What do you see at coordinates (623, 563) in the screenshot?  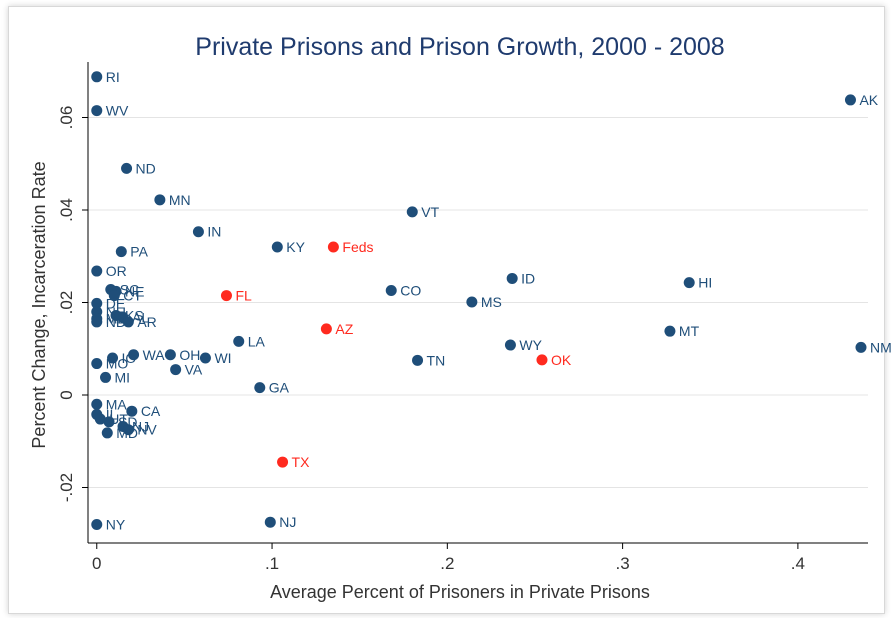 I see `x-tick-label: .3` at bounding box center [623, 563].